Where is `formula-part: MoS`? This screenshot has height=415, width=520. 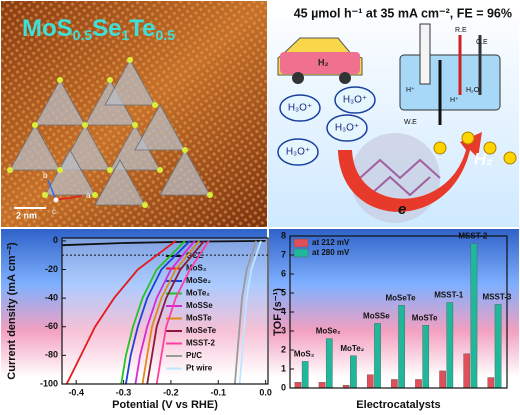
formula-part: MoS is located at coordinates (47, 28).